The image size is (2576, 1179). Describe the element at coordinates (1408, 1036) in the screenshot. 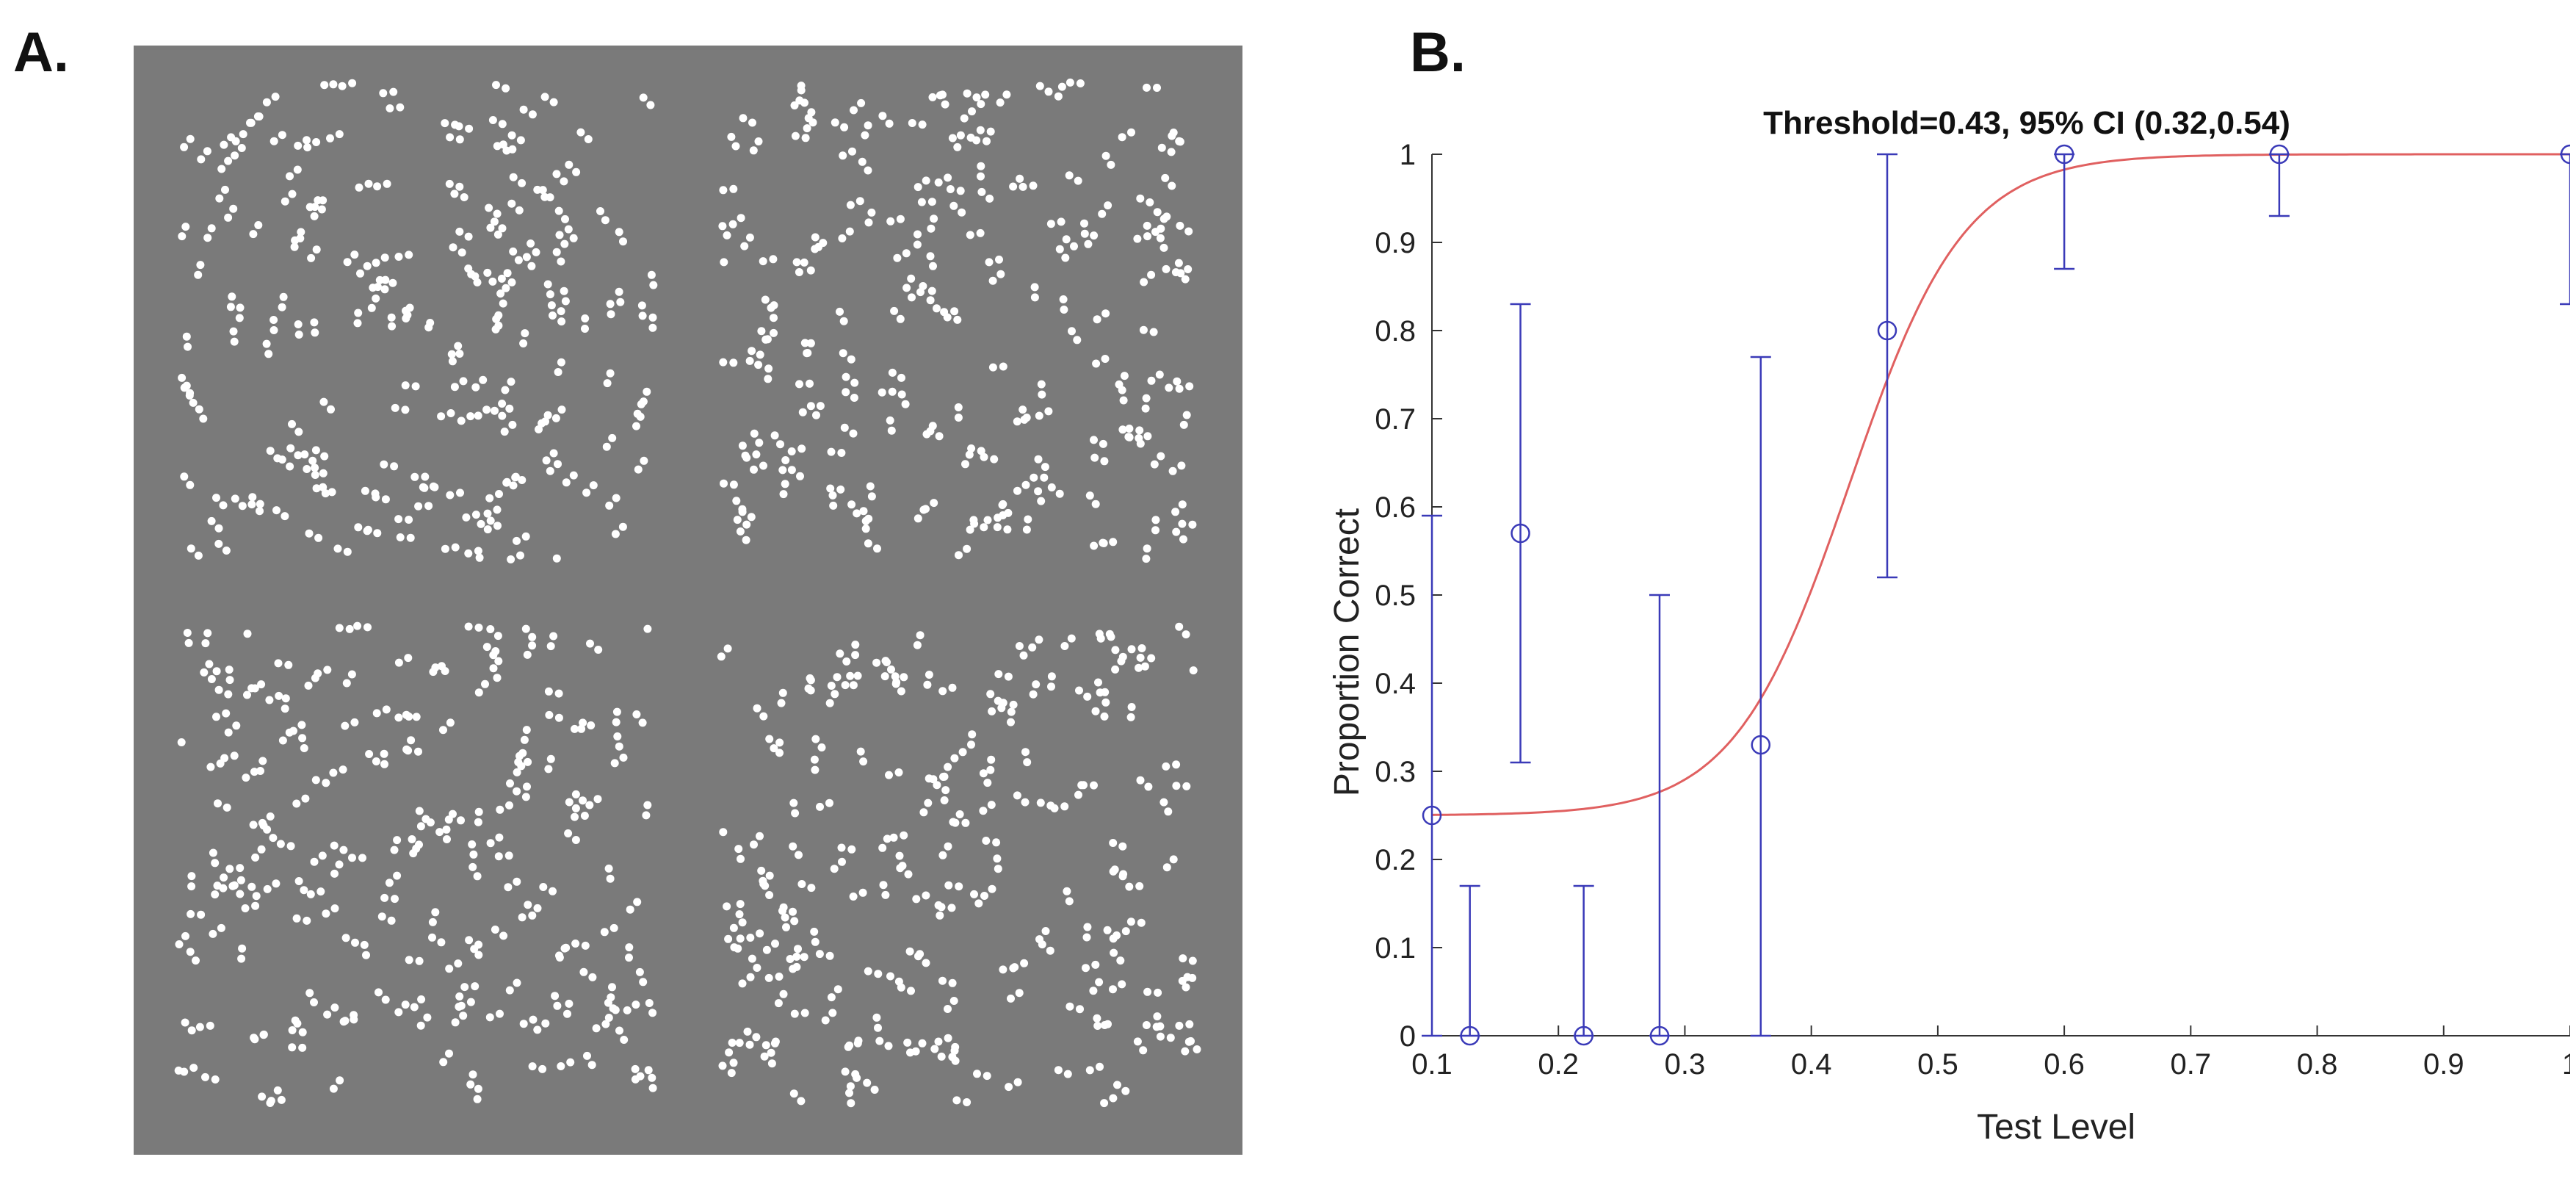

I see `y-tick-label: 0` at that location.